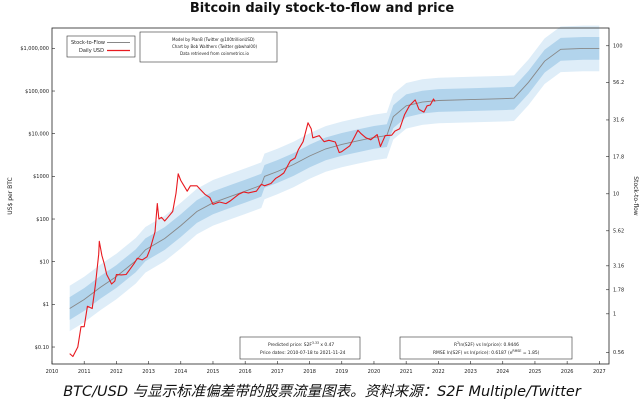 Image resolution: width=644 pixels, height=402 pixels. I want to click on credit-line-2: Chart by Bob Walthers (Twitter @bwhal00), so click(215, 46).